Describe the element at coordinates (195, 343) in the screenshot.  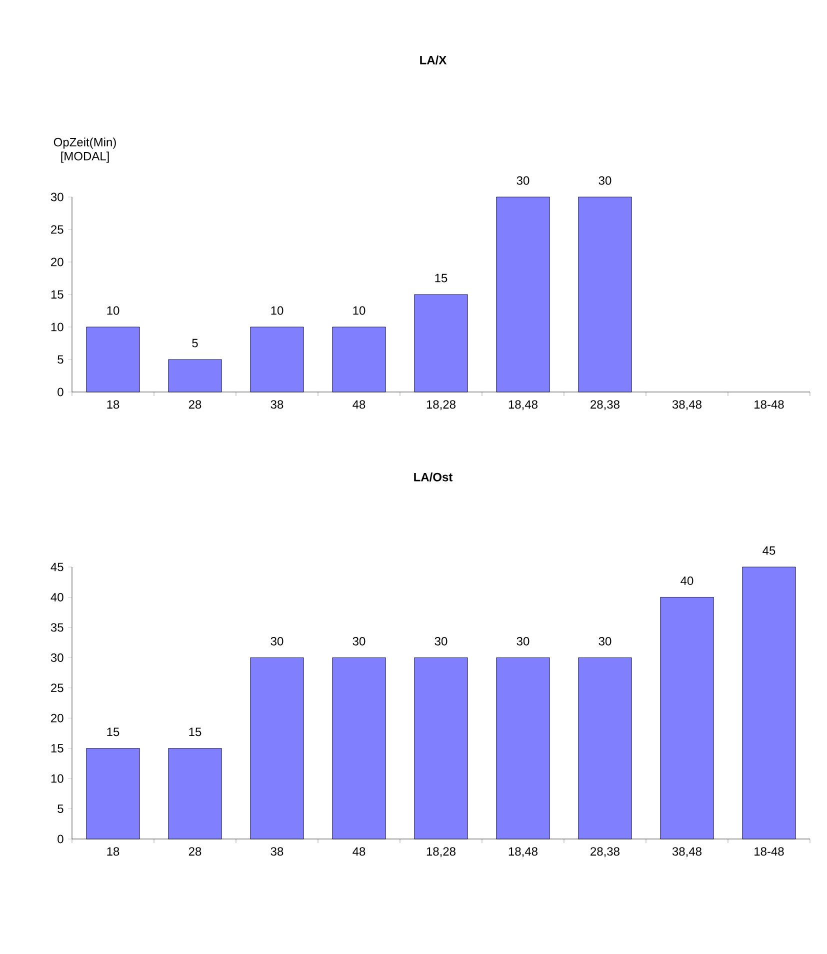
I see `data-label: 5` at that location.